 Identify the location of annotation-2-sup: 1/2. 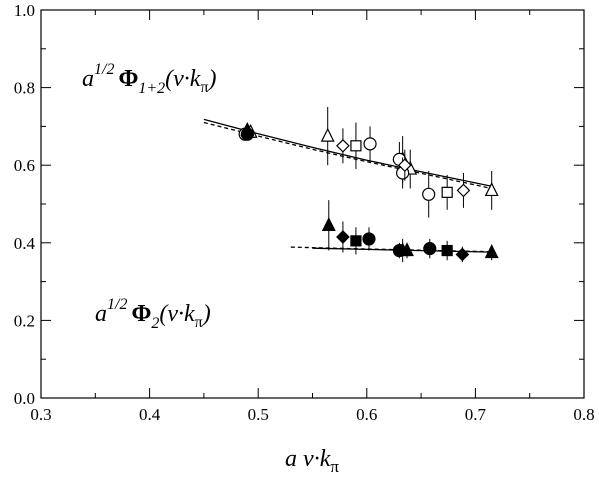
(117, 304).